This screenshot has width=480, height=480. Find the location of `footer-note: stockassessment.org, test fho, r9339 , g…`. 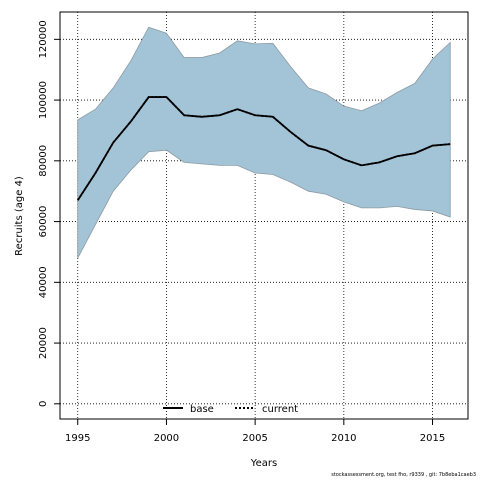

footer-note: stockassessment.org, test fho, r9339 , g… is located at coordinates (403, 475).